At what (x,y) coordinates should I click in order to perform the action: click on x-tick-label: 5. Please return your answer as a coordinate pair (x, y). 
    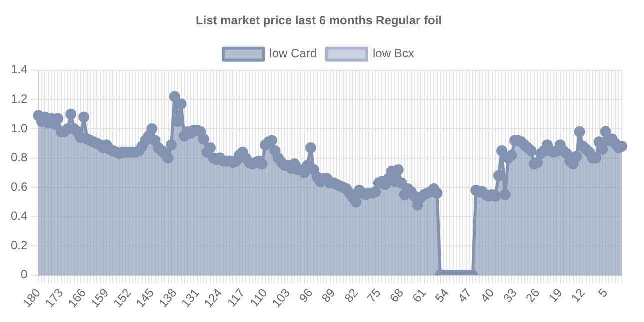
    Looking at the image, I should click on (603, 293).